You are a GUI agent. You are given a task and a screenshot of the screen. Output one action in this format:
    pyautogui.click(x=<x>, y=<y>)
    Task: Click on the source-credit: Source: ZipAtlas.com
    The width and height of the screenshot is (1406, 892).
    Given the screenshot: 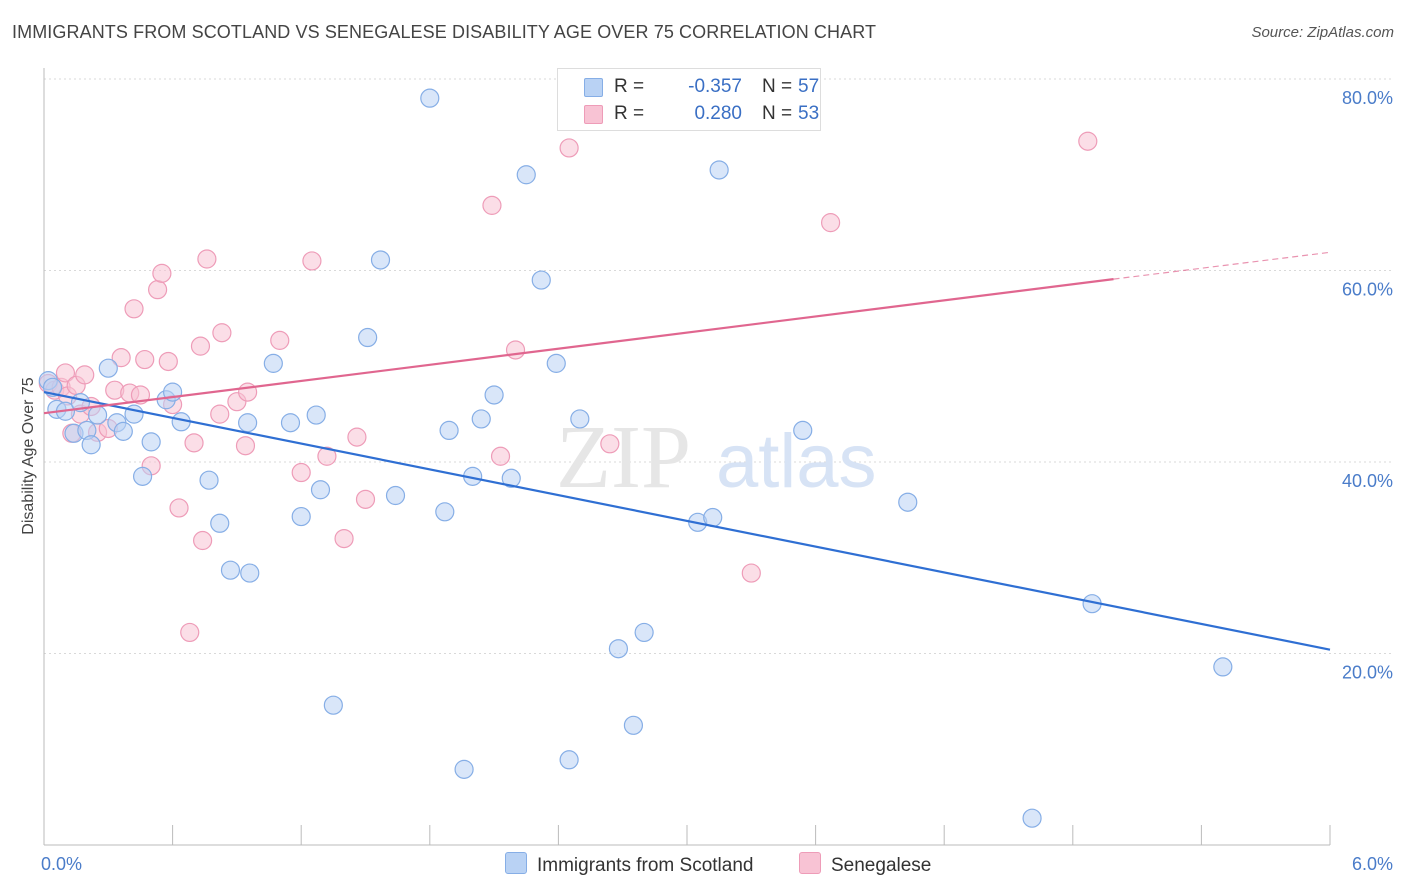 What is the action you would take?
    pyautogui.click(x=1322, y=32)
    